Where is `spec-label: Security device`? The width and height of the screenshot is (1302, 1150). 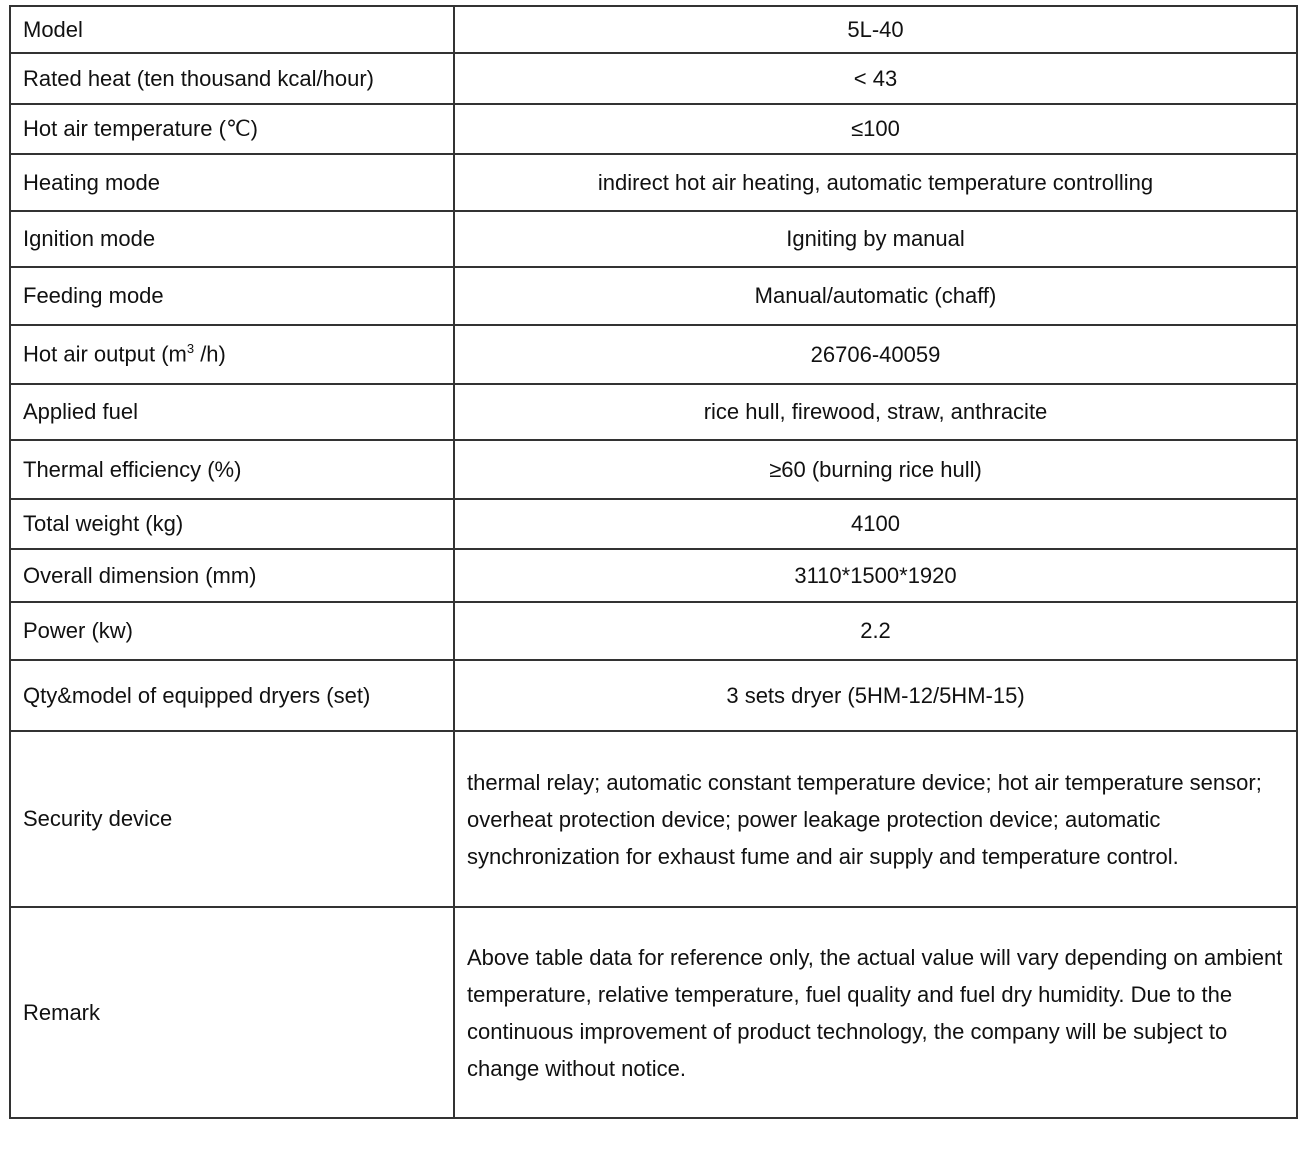 spec-label: Security device is located at coordinates (232, 819).